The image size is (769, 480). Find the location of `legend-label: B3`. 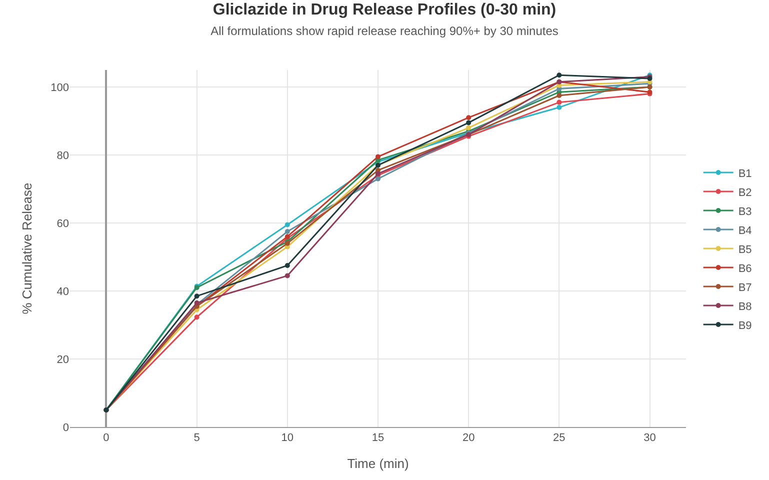

legend-label: B3 is located at coordinates (745, 212).